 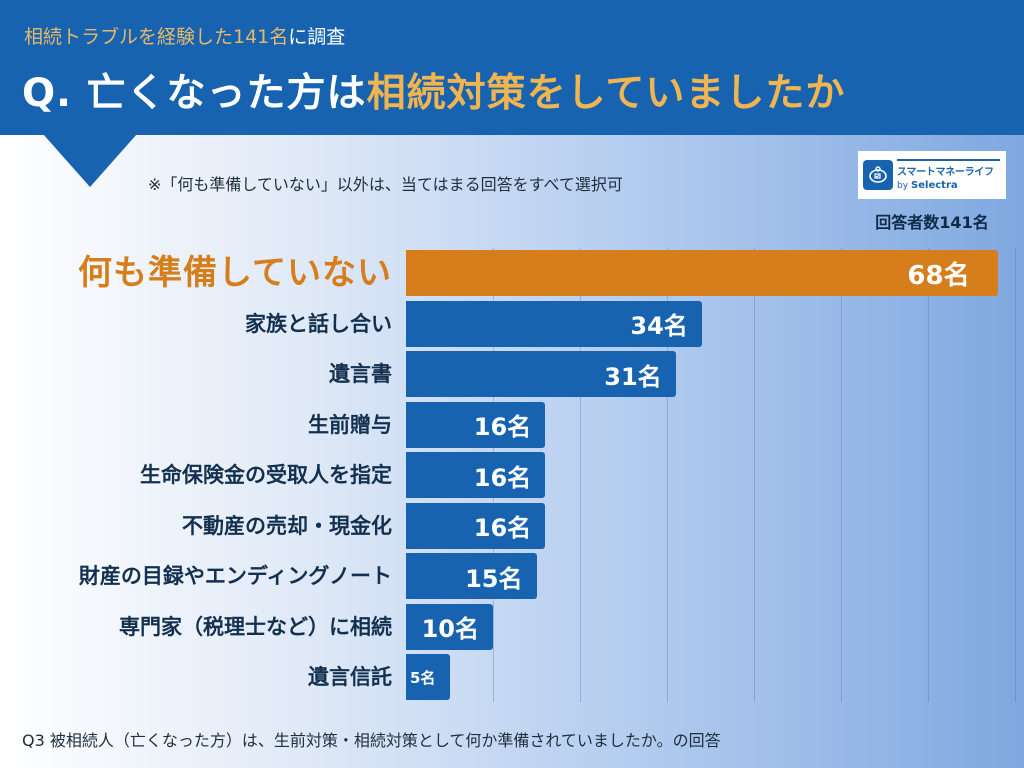 What do you see at coordinates (255, 626) in the screenshot?
I see `category-label: 専門家（税理士など）に相続` at bounding box center [255, 626].